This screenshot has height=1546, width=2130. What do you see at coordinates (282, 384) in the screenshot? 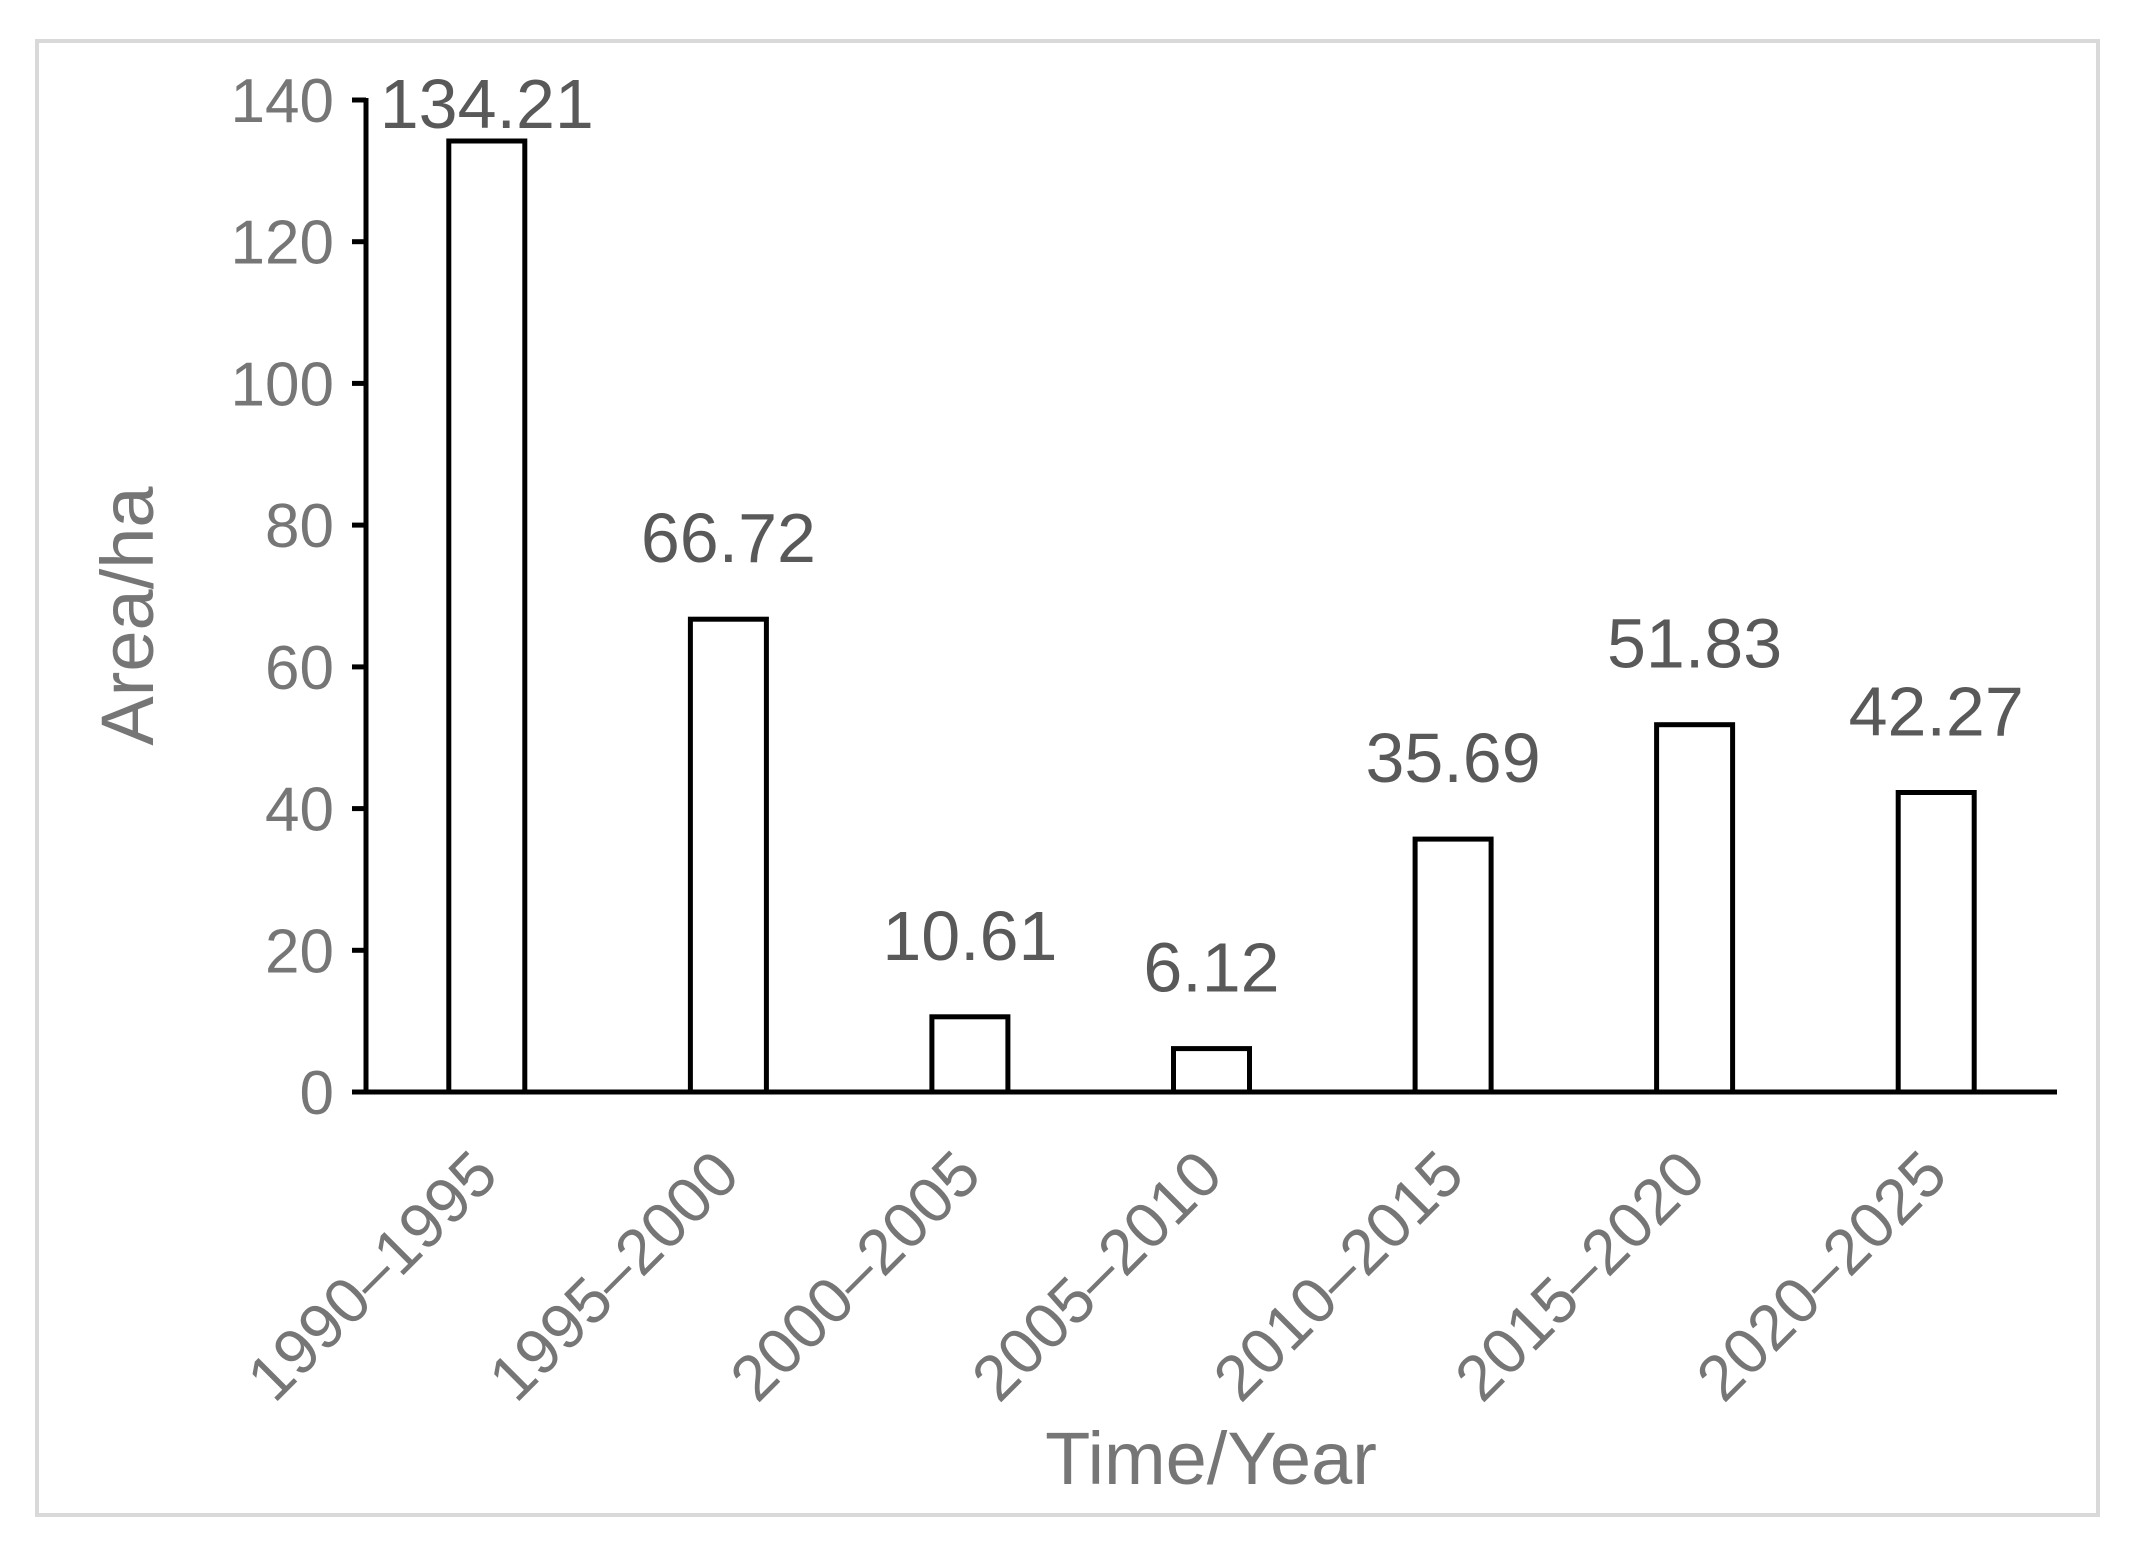
I see `y-tick-label-100: 100` at bounding box center [282, 384].